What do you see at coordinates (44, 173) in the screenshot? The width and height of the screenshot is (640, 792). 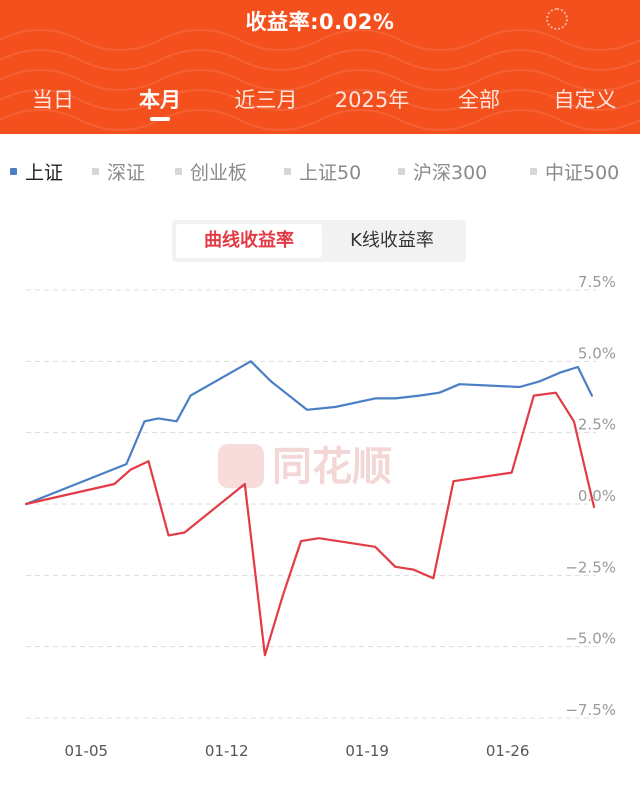 I see `legend-label: 上证` at bounding box center [44, 173].